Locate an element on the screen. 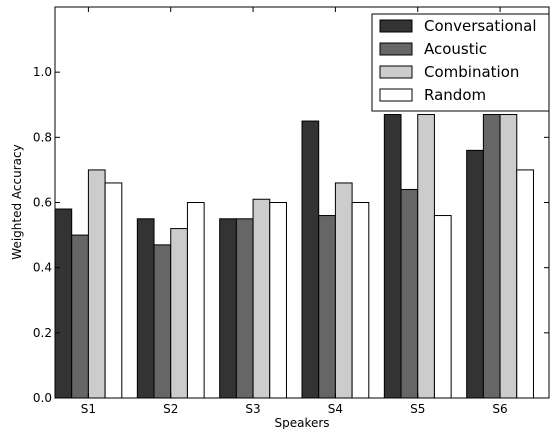 This screenshot has width=552, height=429. bar-random-s2 is located at coordinates (195, 300).